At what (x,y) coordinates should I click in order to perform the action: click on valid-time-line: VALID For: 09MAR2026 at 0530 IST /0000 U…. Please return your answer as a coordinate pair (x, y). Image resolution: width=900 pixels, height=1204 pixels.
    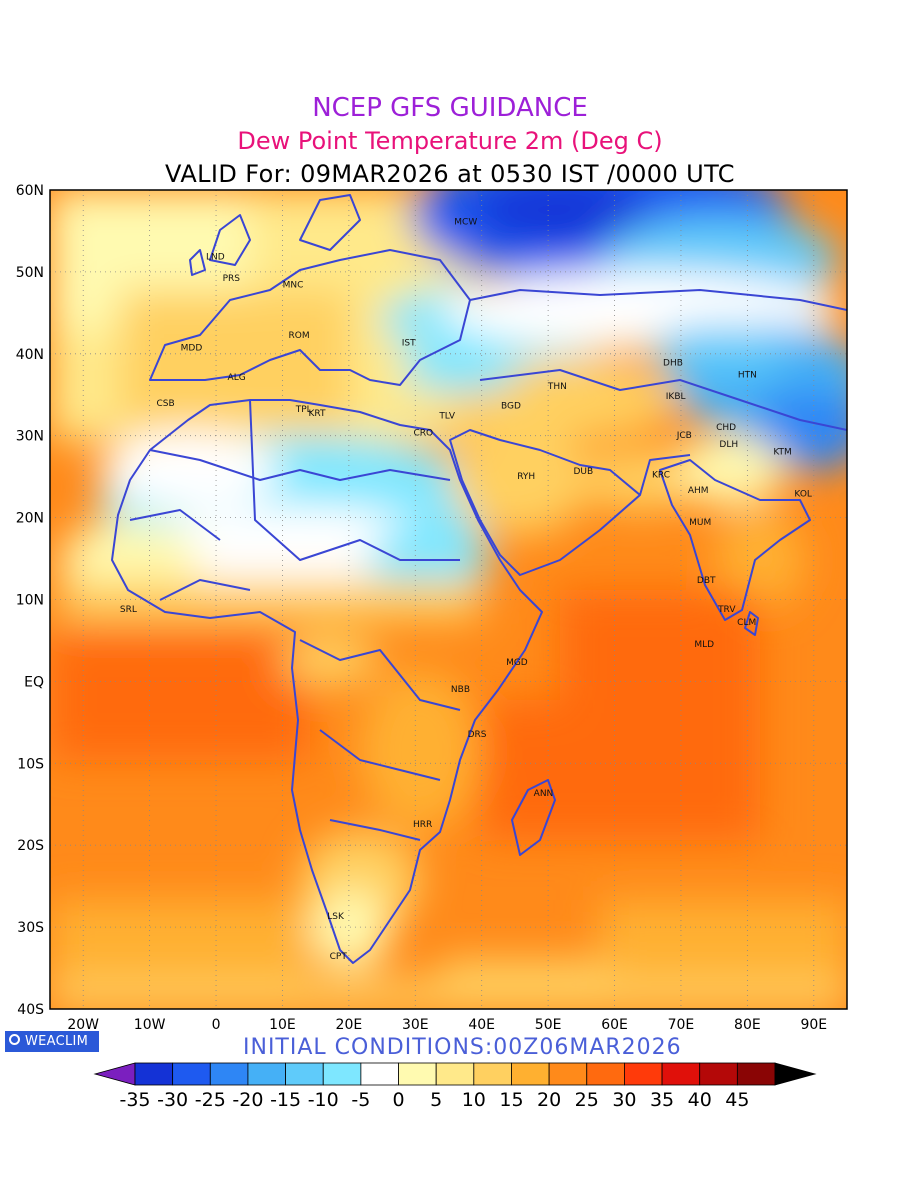
    Looking at the image, I should click on (450, 174).